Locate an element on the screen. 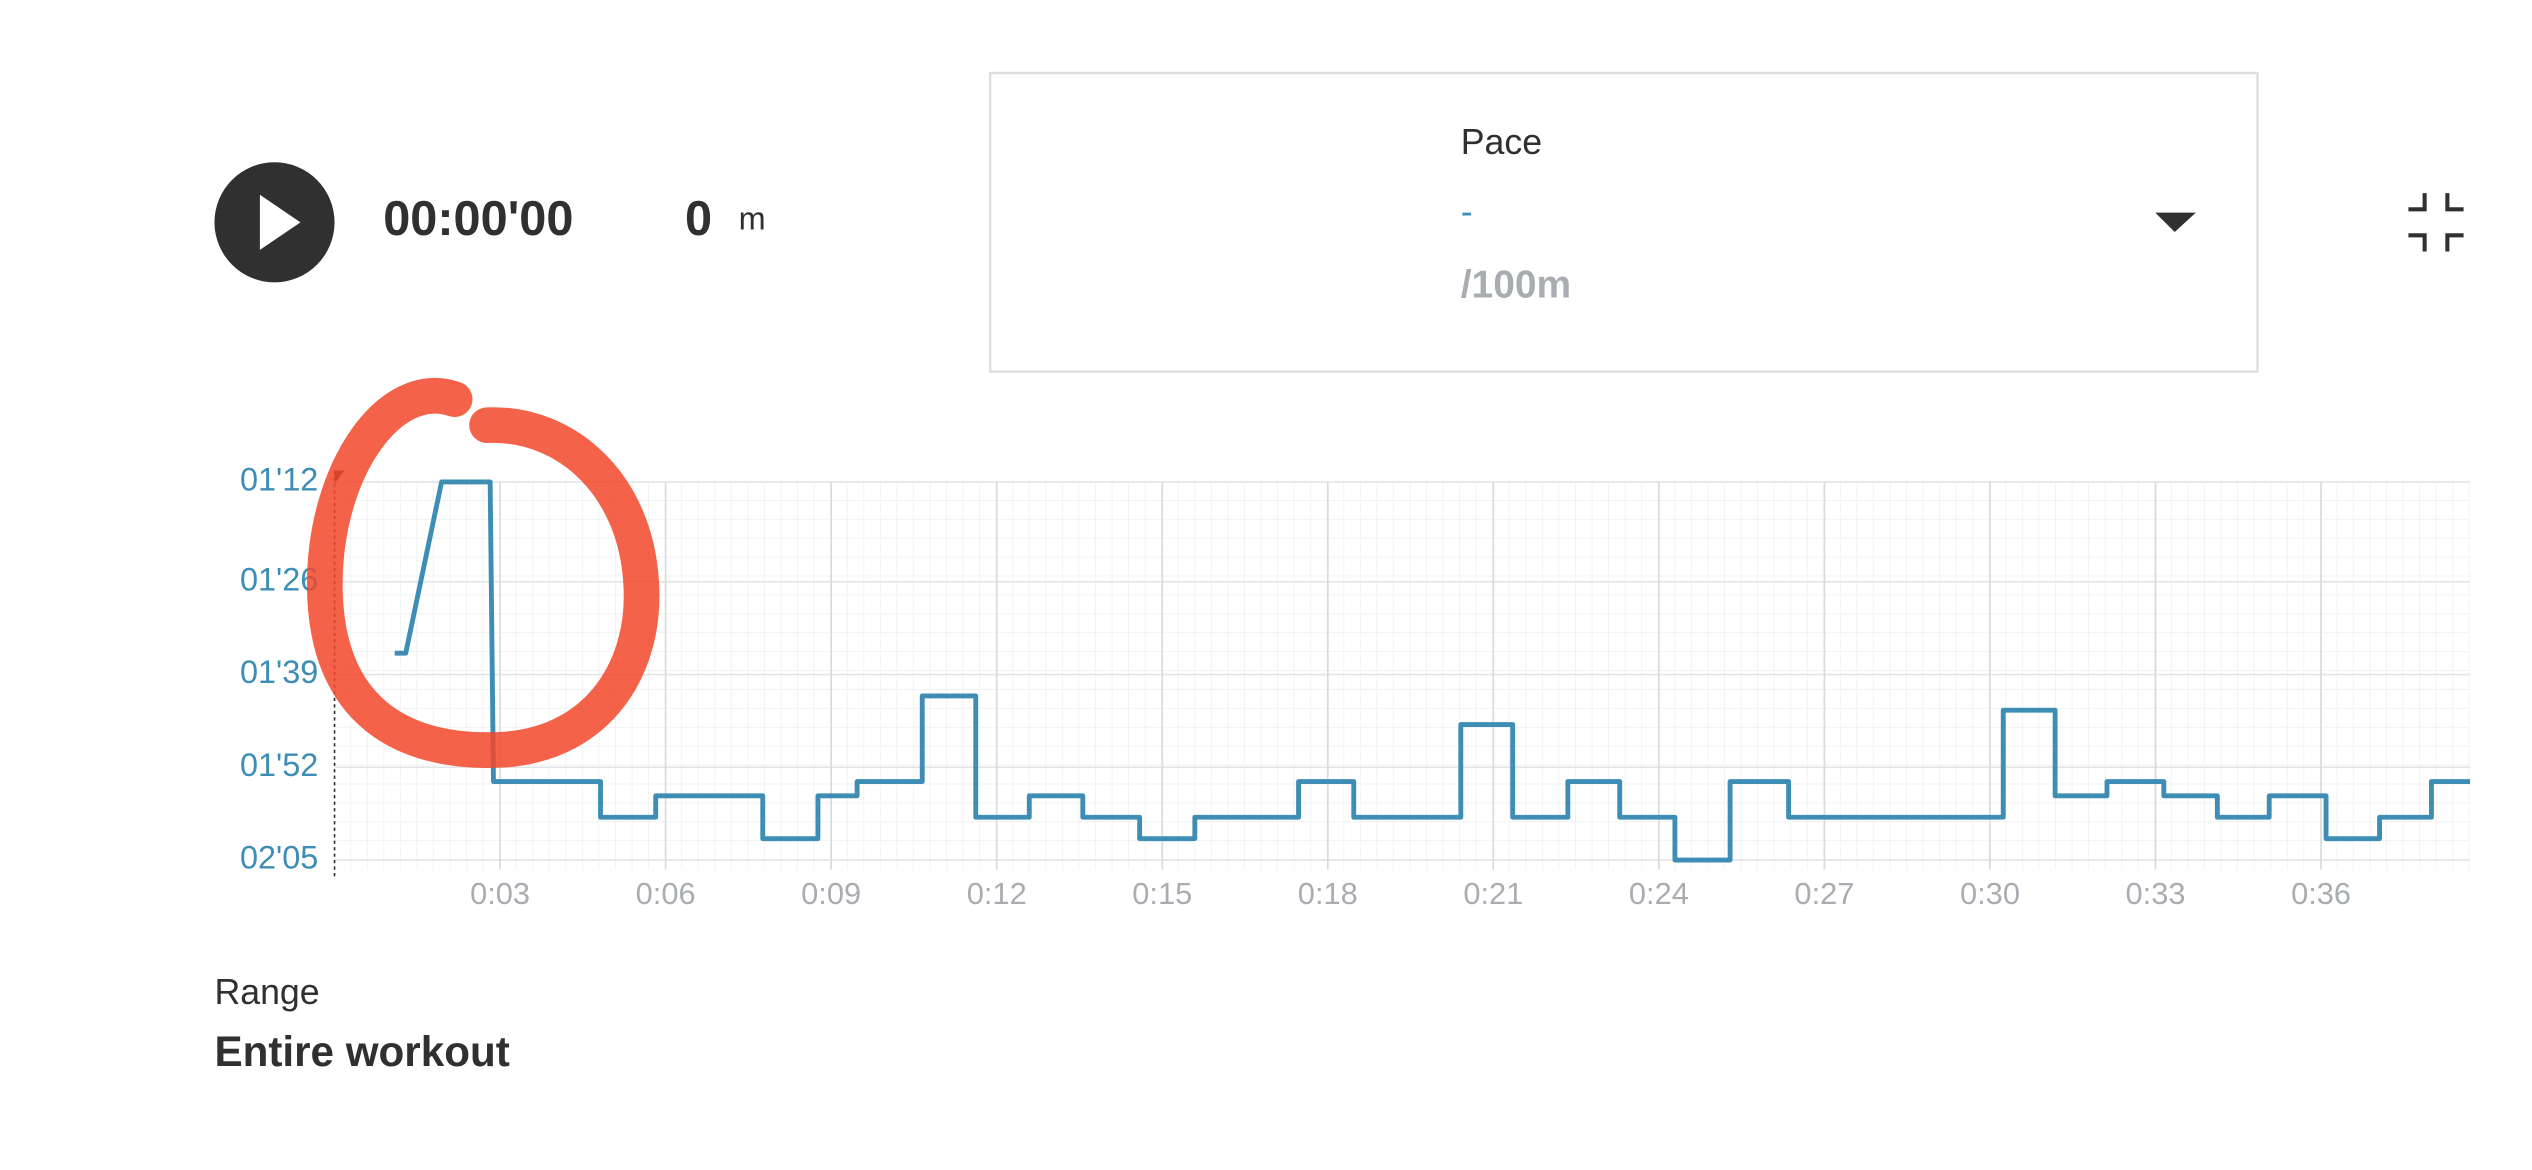  distance: 0 is located at coordinates (698, 219).